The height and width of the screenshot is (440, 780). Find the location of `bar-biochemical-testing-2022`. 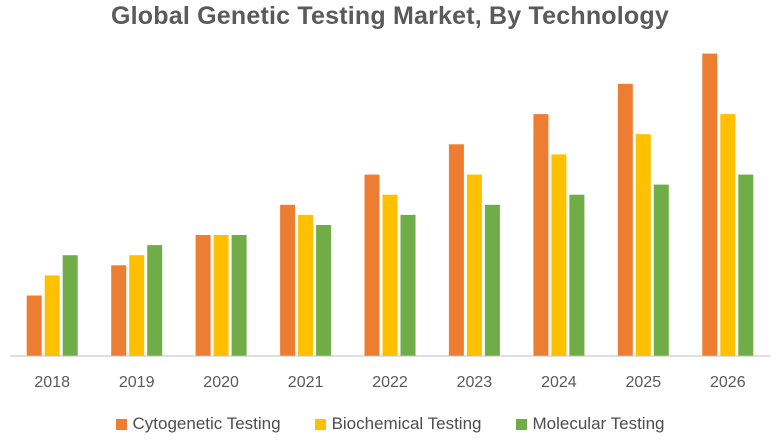

bar-biochemical-testing-2022 is located at coordinates (390, 275).